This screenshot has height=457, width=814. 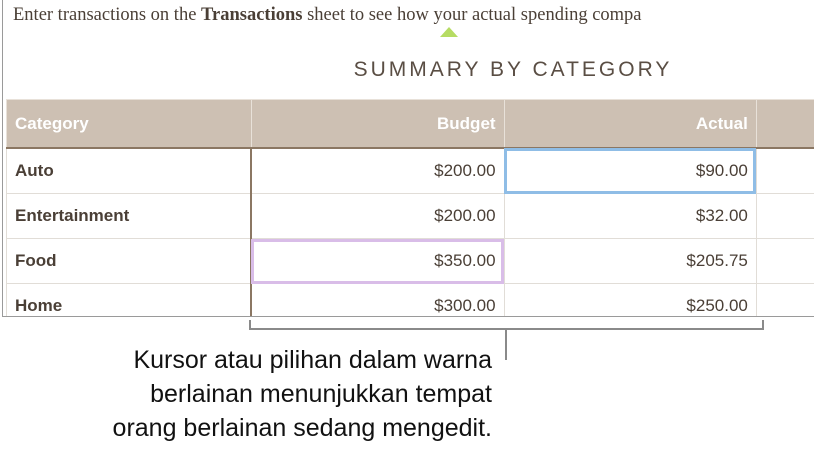 I want to click on cell-category: Home, so click(x=129, y=299).